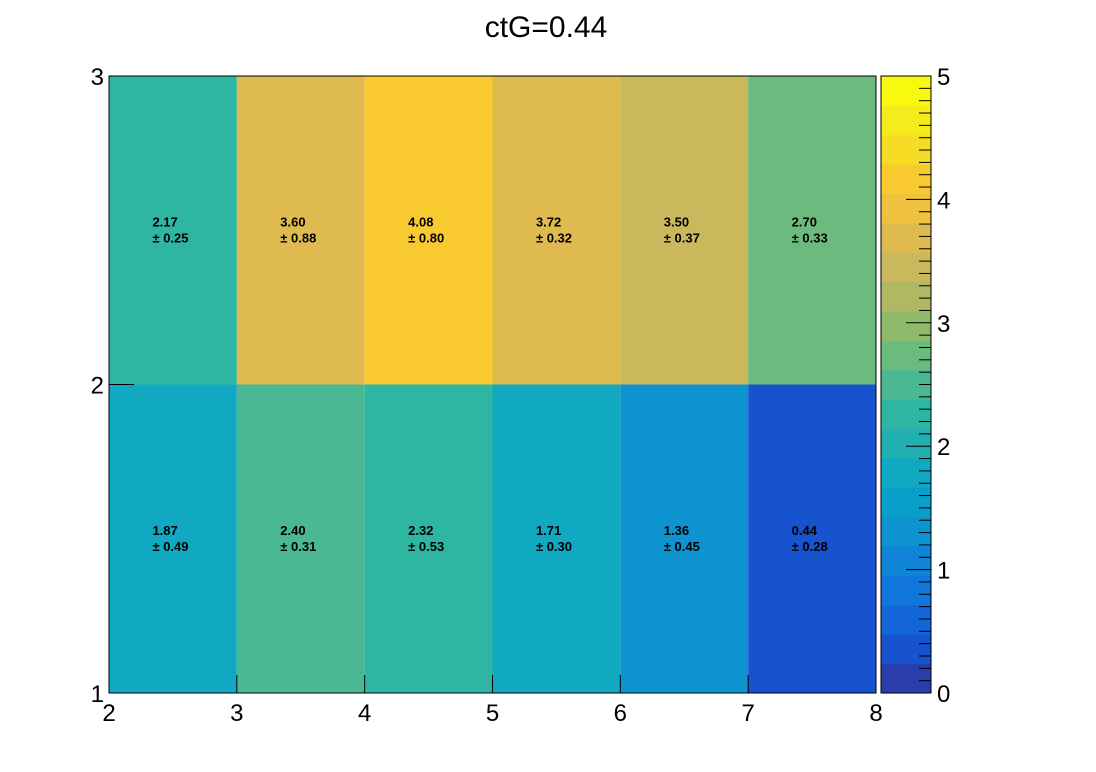 Image resolution: width=1096 pixels, height=772 pixels. What do you see at coordinates (420, 221) in the screenshot?
I see `cell-value-label: 4.08` at bounding box center [420, 221].